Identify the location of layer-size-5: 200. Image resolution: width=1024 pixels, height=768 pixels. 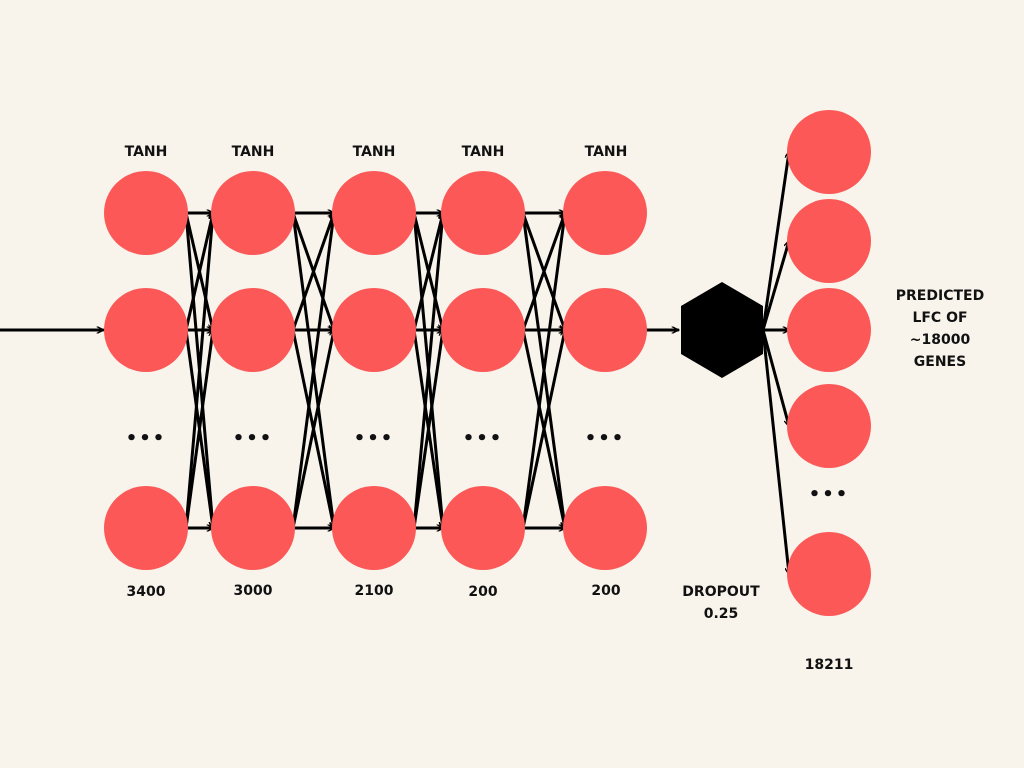
(605, 591).